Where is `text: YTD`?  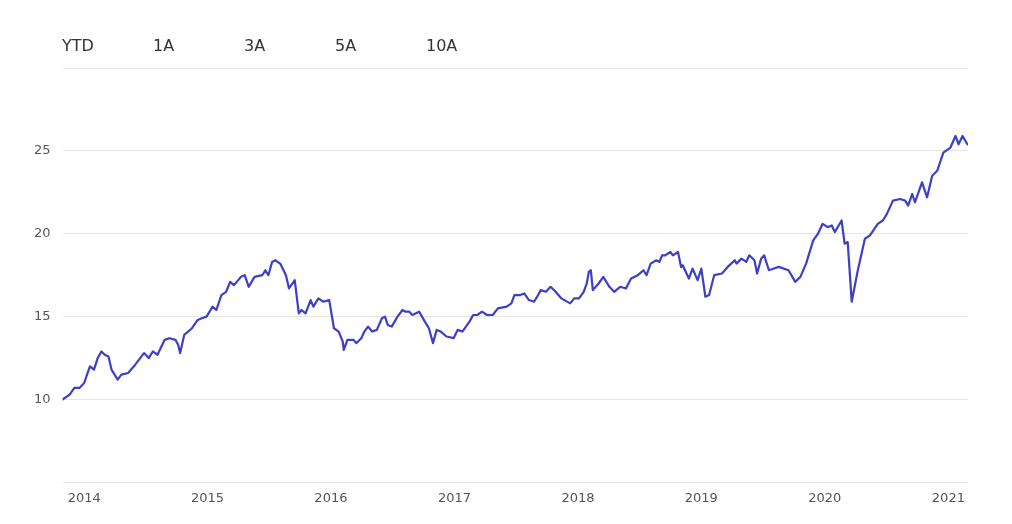
text: YTD is located at coordinates (78, 45).